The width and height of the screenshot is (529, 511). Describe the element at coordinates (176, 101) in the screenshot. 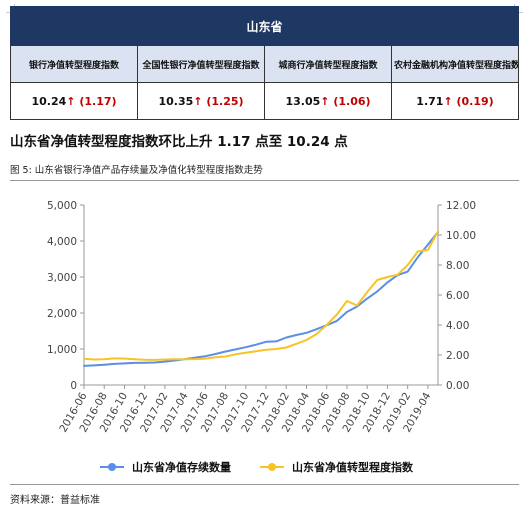

I see `index-value: 10.35` at that location.